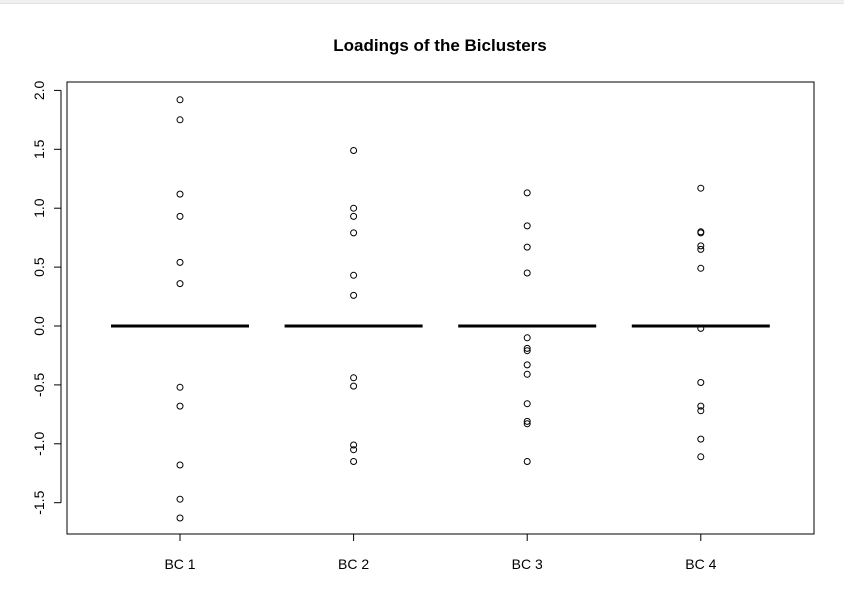 The width and height of the screenshot is (844, 601). I want to click on chart-title: Loadings of the Biclusters, so click(439, 45).